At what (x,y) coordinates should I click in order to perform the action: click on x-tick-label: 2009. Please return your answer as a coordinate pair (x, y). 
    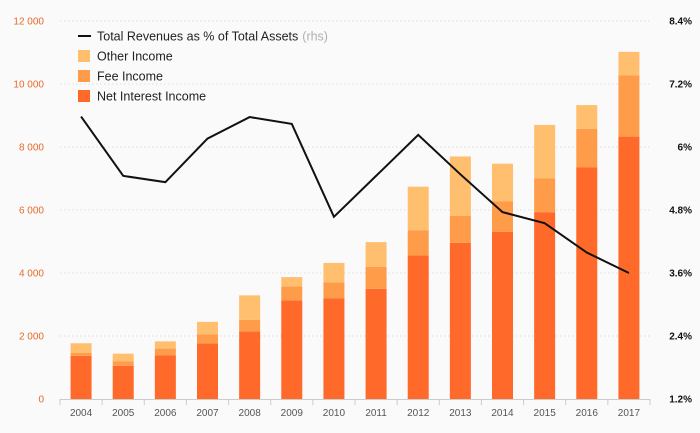
    Looking at the image, I should click on (292, 413).